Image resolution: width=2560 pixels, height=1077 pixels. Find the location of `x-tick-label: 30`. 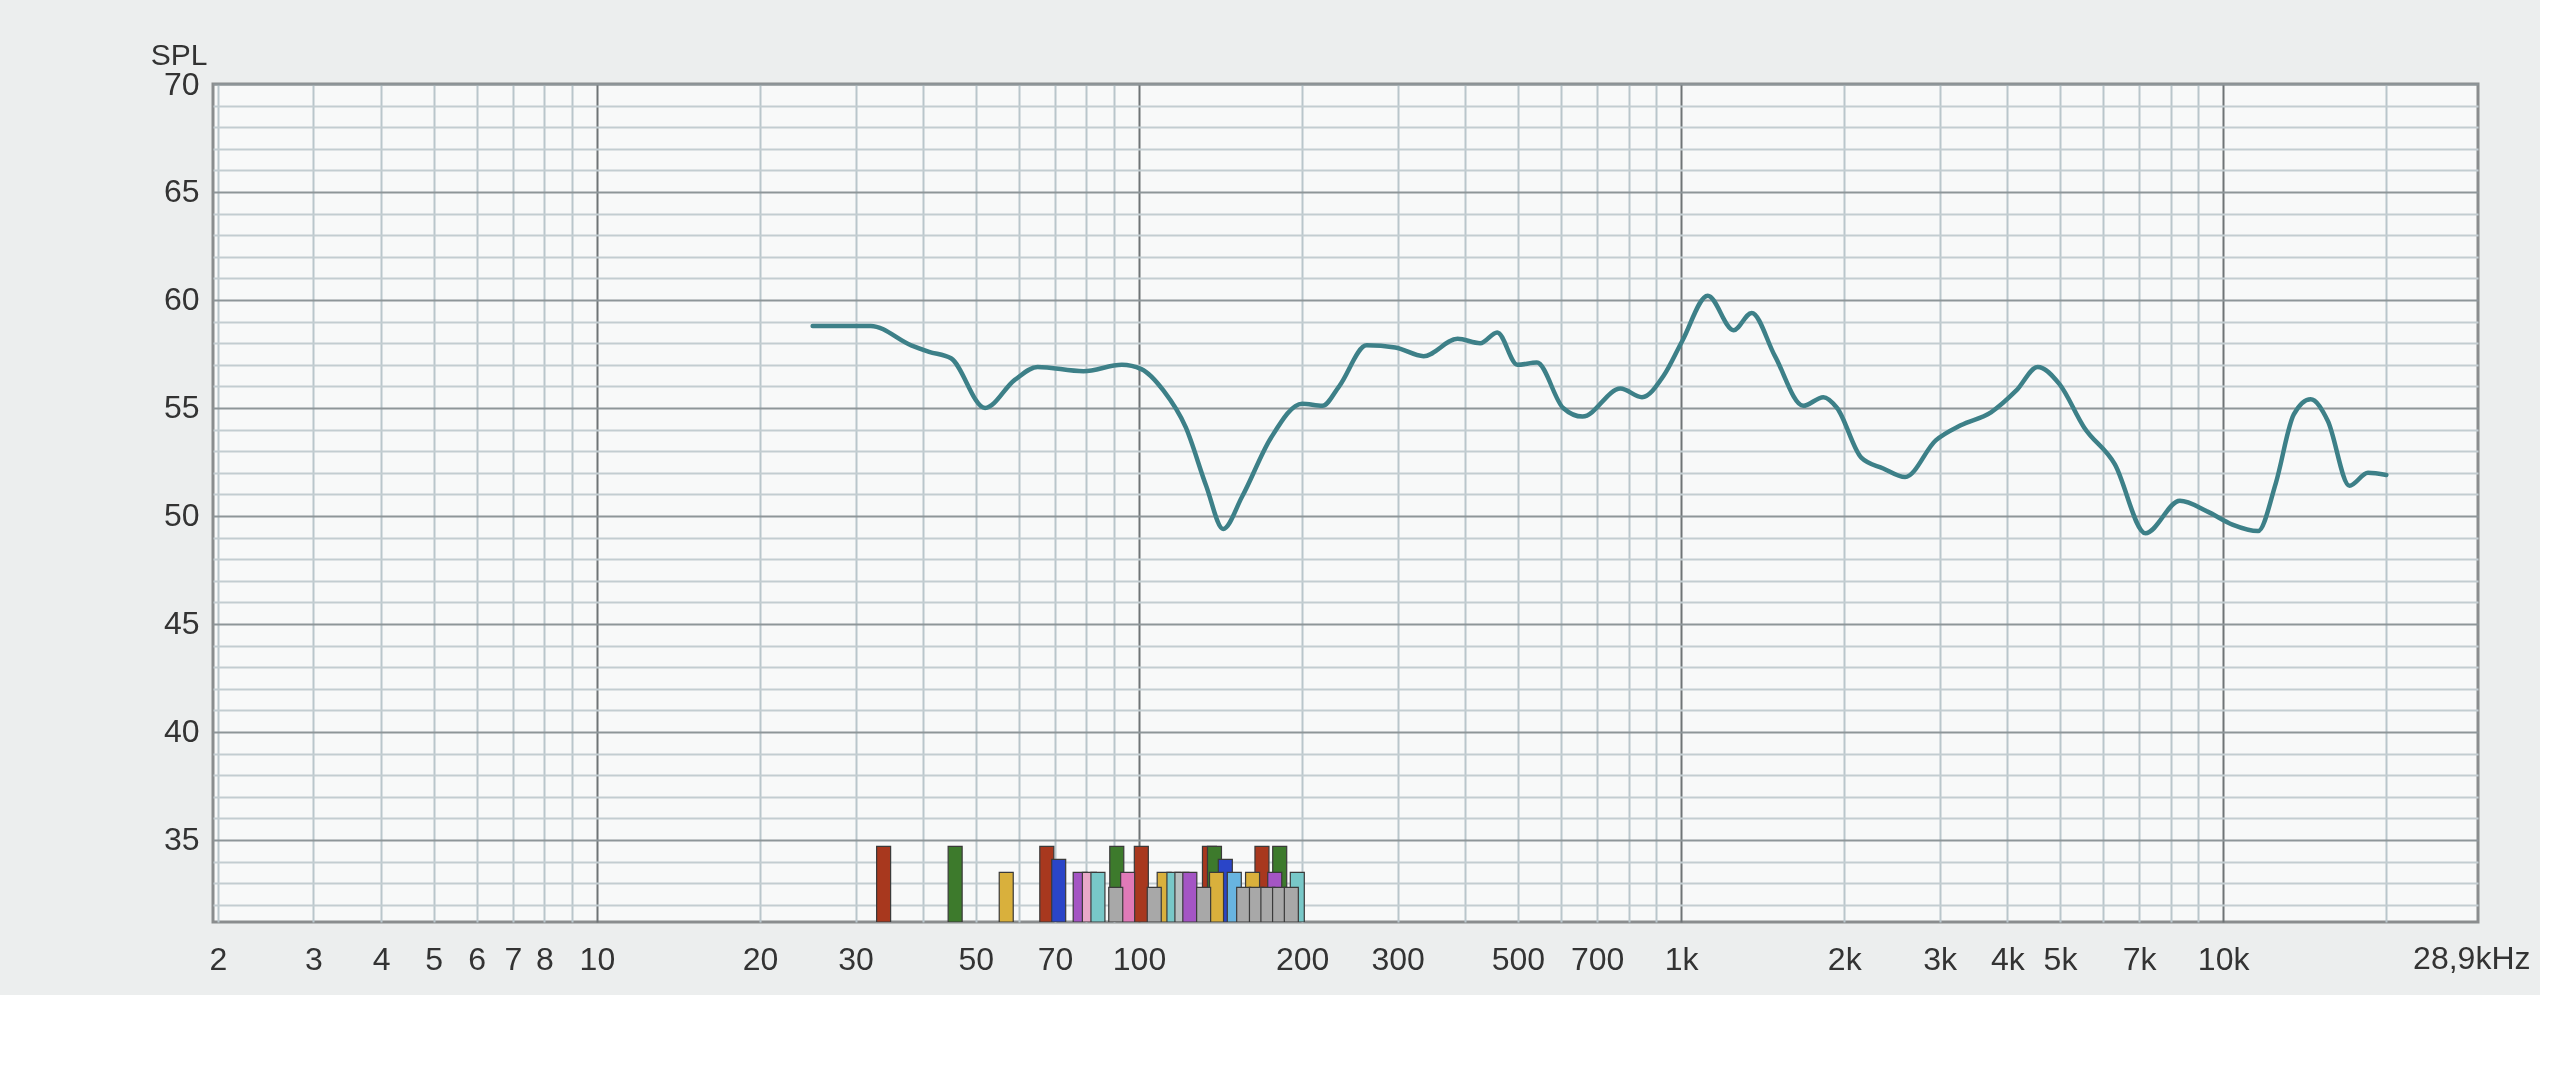

x-tick-label: 30 is located at coordinates (856, 958).